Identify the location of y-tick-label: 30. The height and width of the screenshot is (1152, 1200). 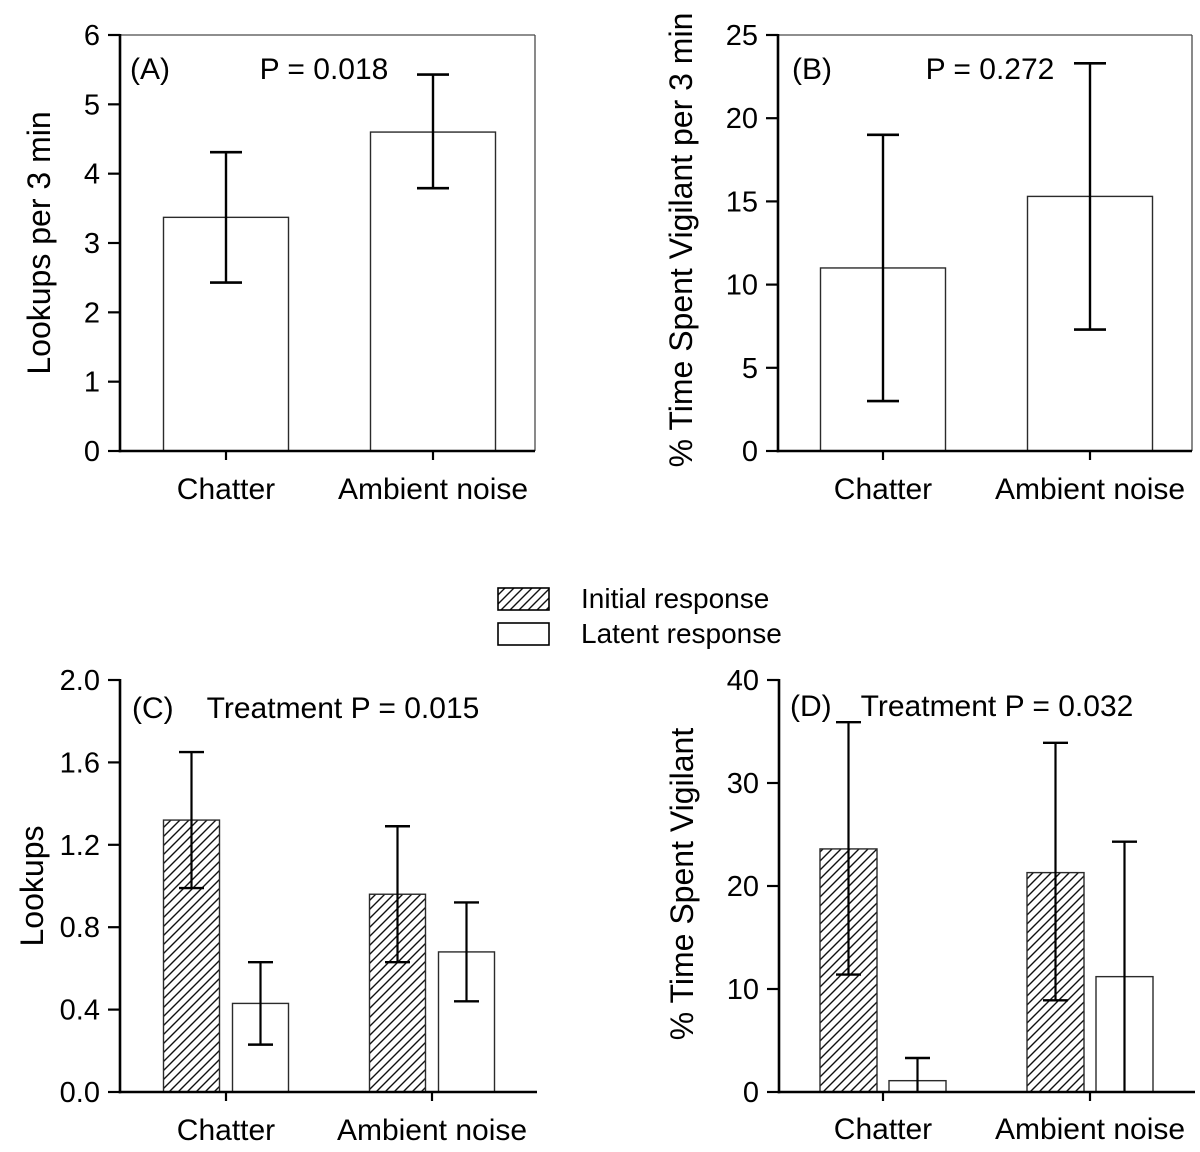
(743, 784).